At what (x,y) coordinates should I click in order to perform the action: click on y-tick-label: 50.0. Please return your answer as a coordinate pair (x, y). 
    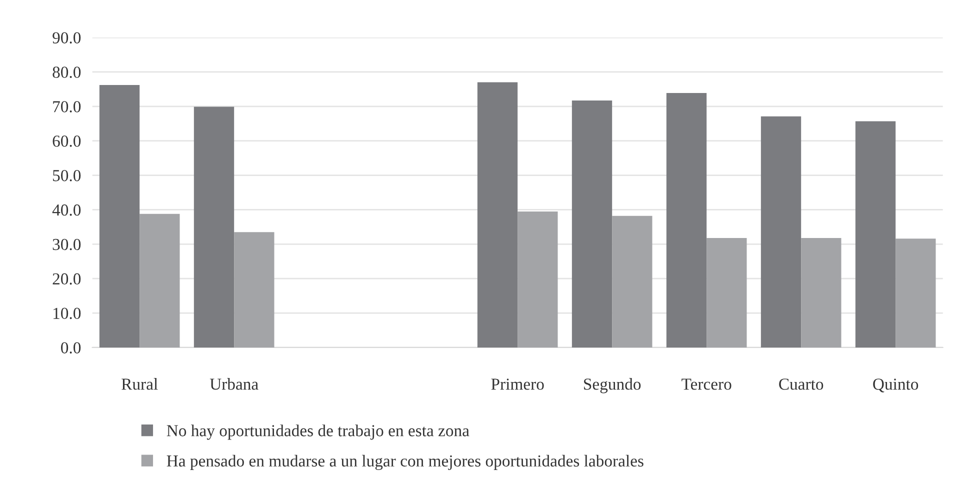
    Looking at the image, I should click on (67, 176).